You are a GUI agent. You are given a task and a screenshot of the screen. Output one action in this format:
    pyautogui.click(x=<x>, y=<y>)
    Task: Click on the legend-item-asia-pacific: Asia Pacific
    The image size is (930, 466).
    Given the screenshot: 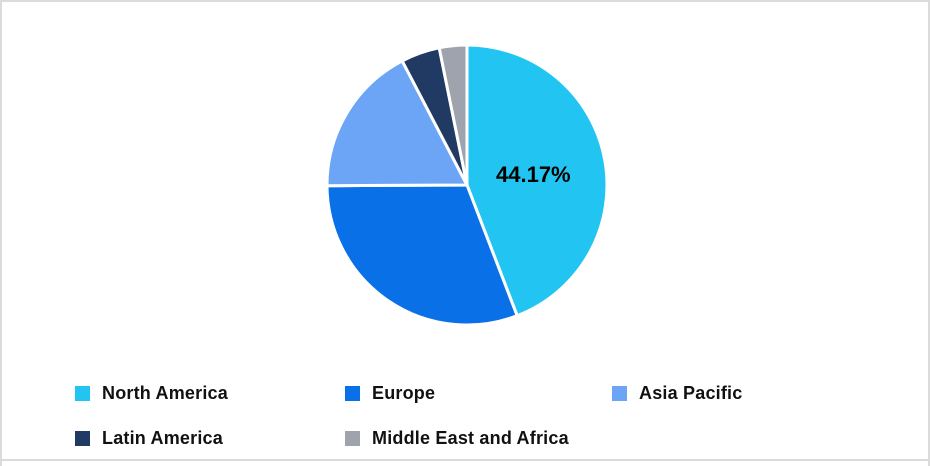 What is the action you would take?
    pyautogui.click(x=677, y=393)
    